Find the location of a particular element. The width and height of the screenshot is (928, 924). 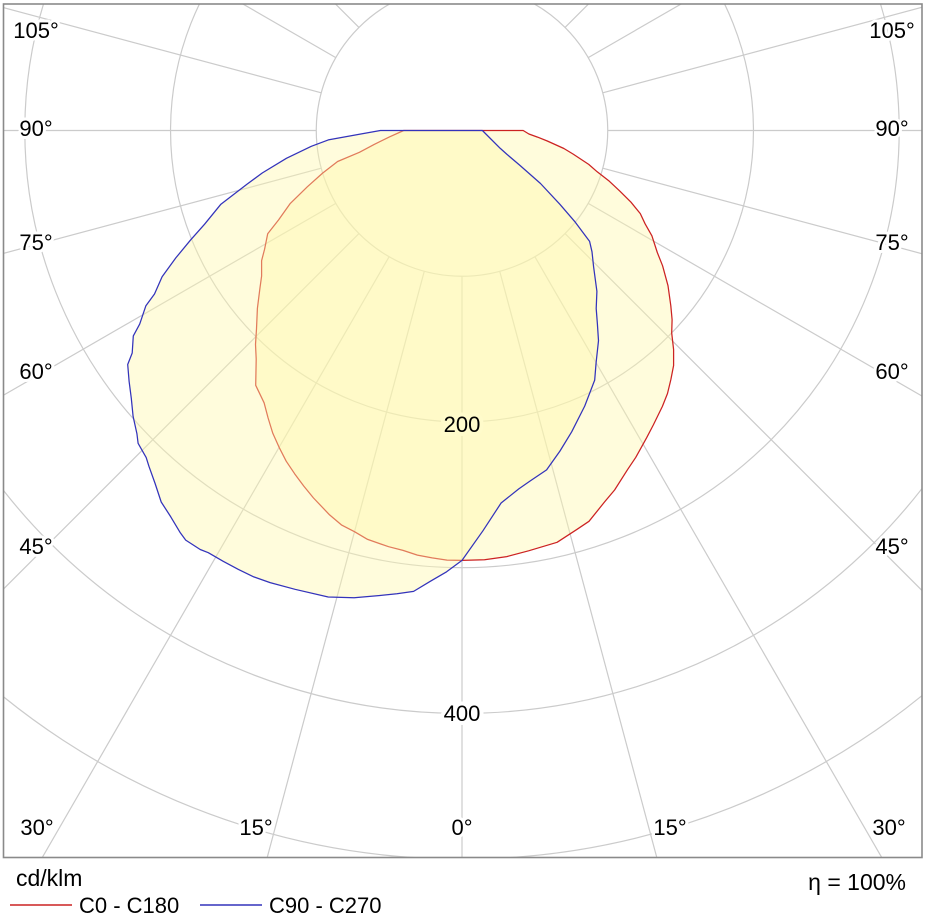

angle-label-left: 45° is located at coordinates (35, 546).